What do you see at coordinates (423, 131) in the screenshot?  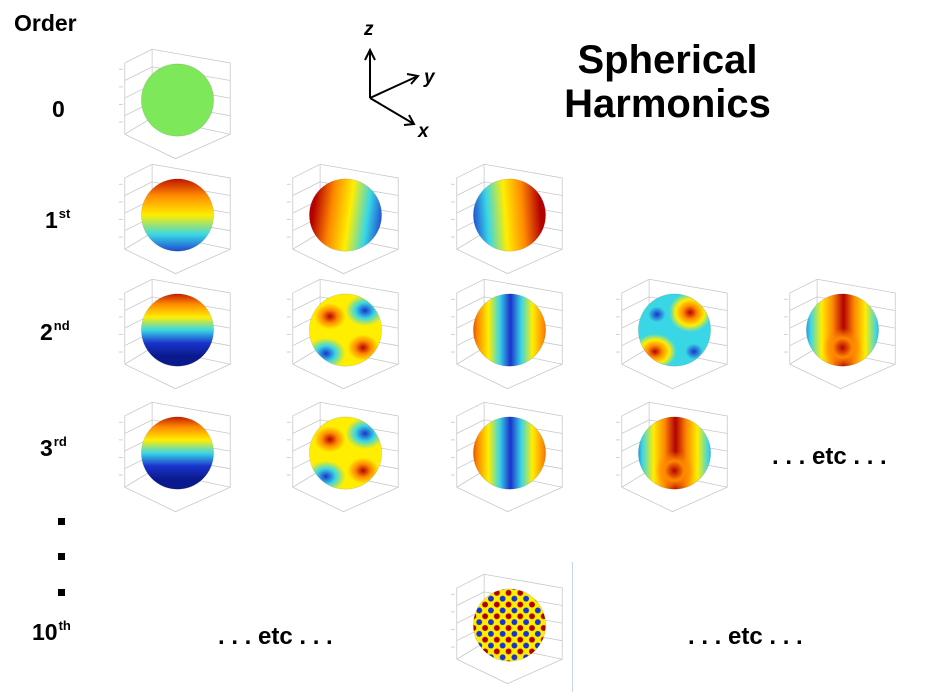 I see `axis-label-x: x` at bounding box center [423, 131].